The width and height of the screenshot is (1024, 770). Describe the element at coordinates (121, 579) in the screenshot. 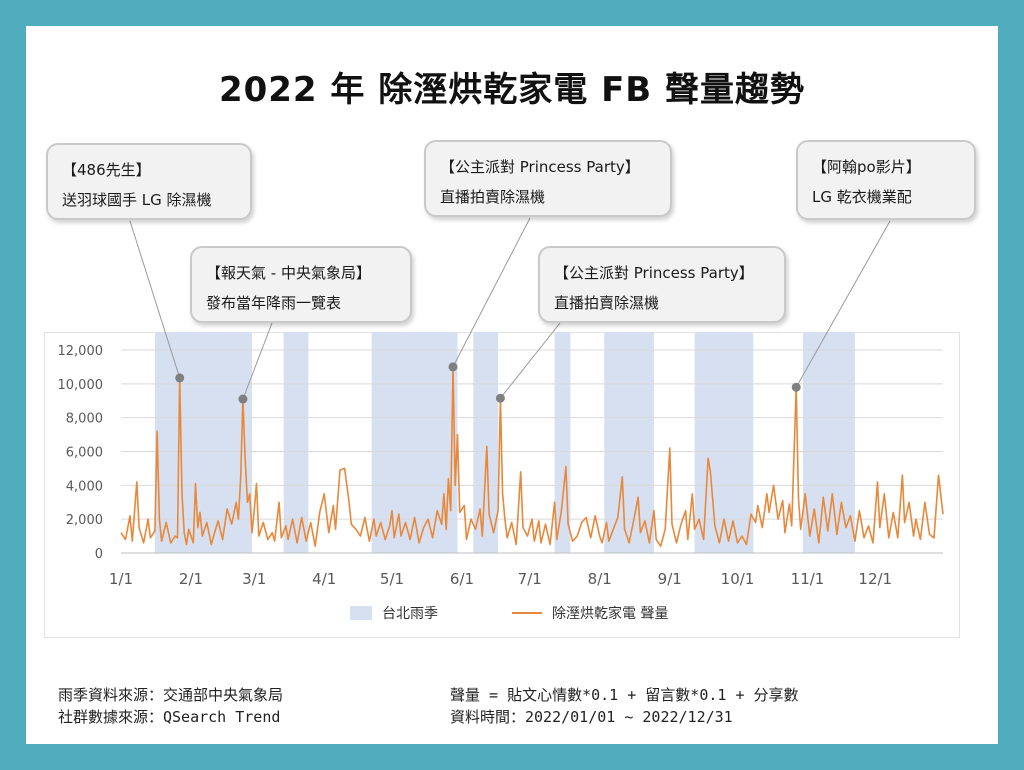

I see `x-tick-label: 1/1` at that location.